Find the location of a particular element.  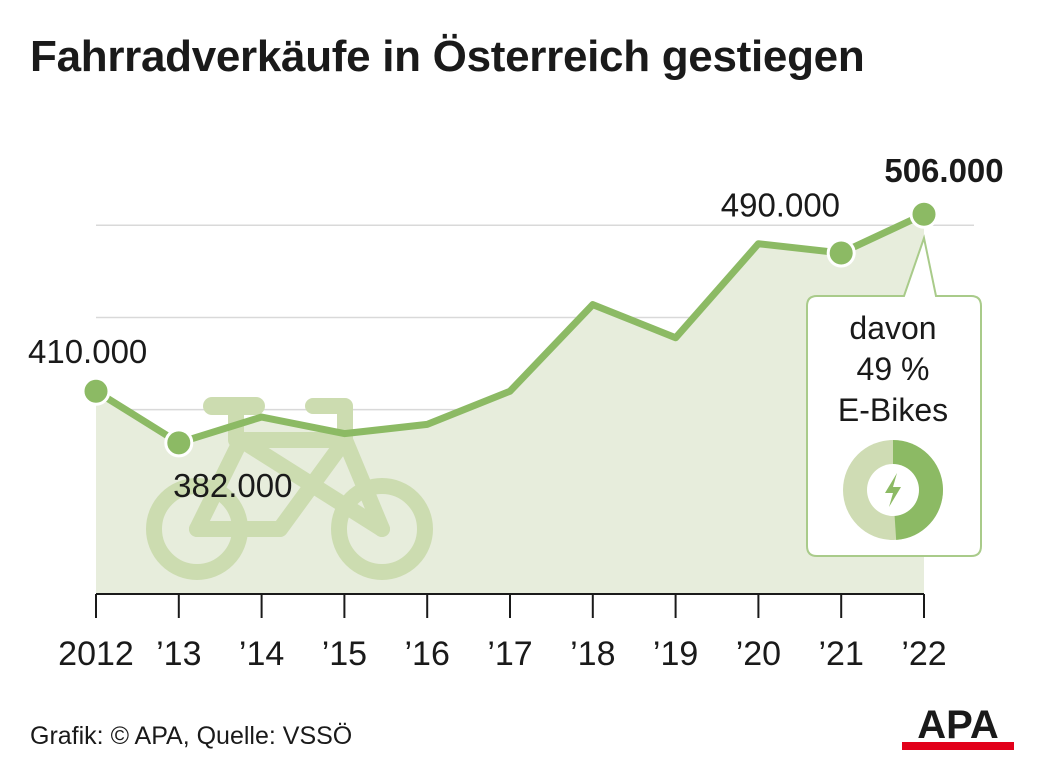

lightning-icon is located at coordinates (893, 490).